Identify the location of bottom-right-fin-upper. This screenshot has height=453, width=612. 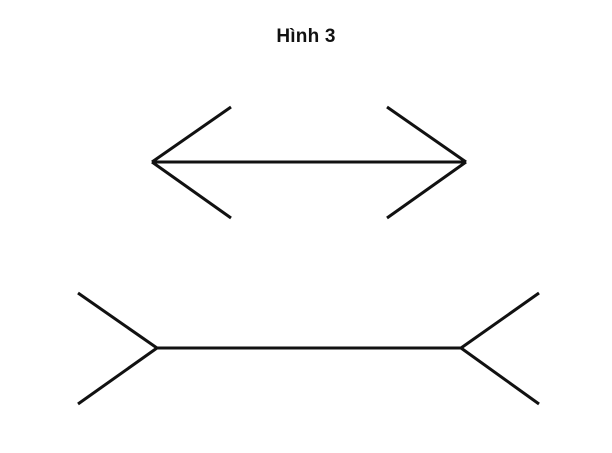
(500, 320).